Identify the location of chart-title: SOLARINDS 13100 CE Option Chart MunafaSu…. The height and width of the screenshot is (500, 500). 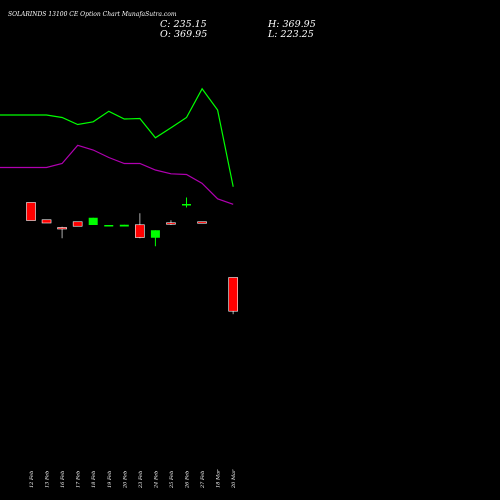
(92, 14).